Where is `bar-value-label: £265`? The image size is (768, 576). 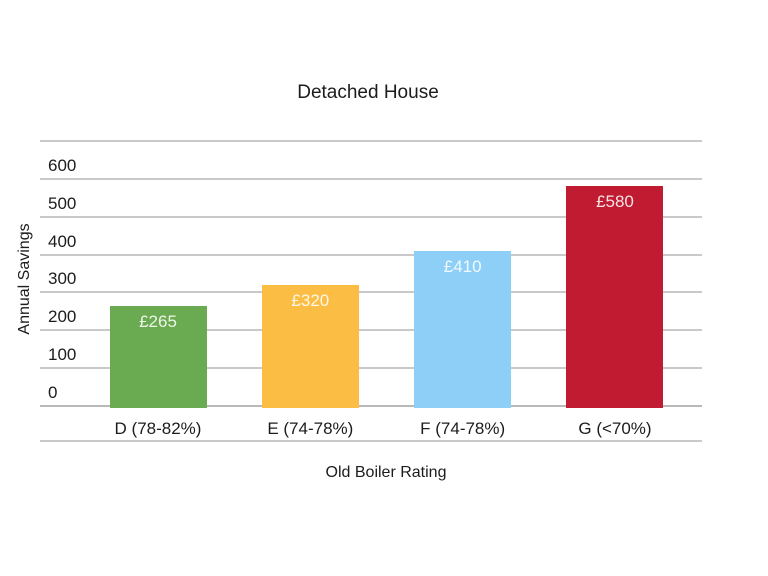
bar-value-label: £265 is located at coordinates (158, 321).